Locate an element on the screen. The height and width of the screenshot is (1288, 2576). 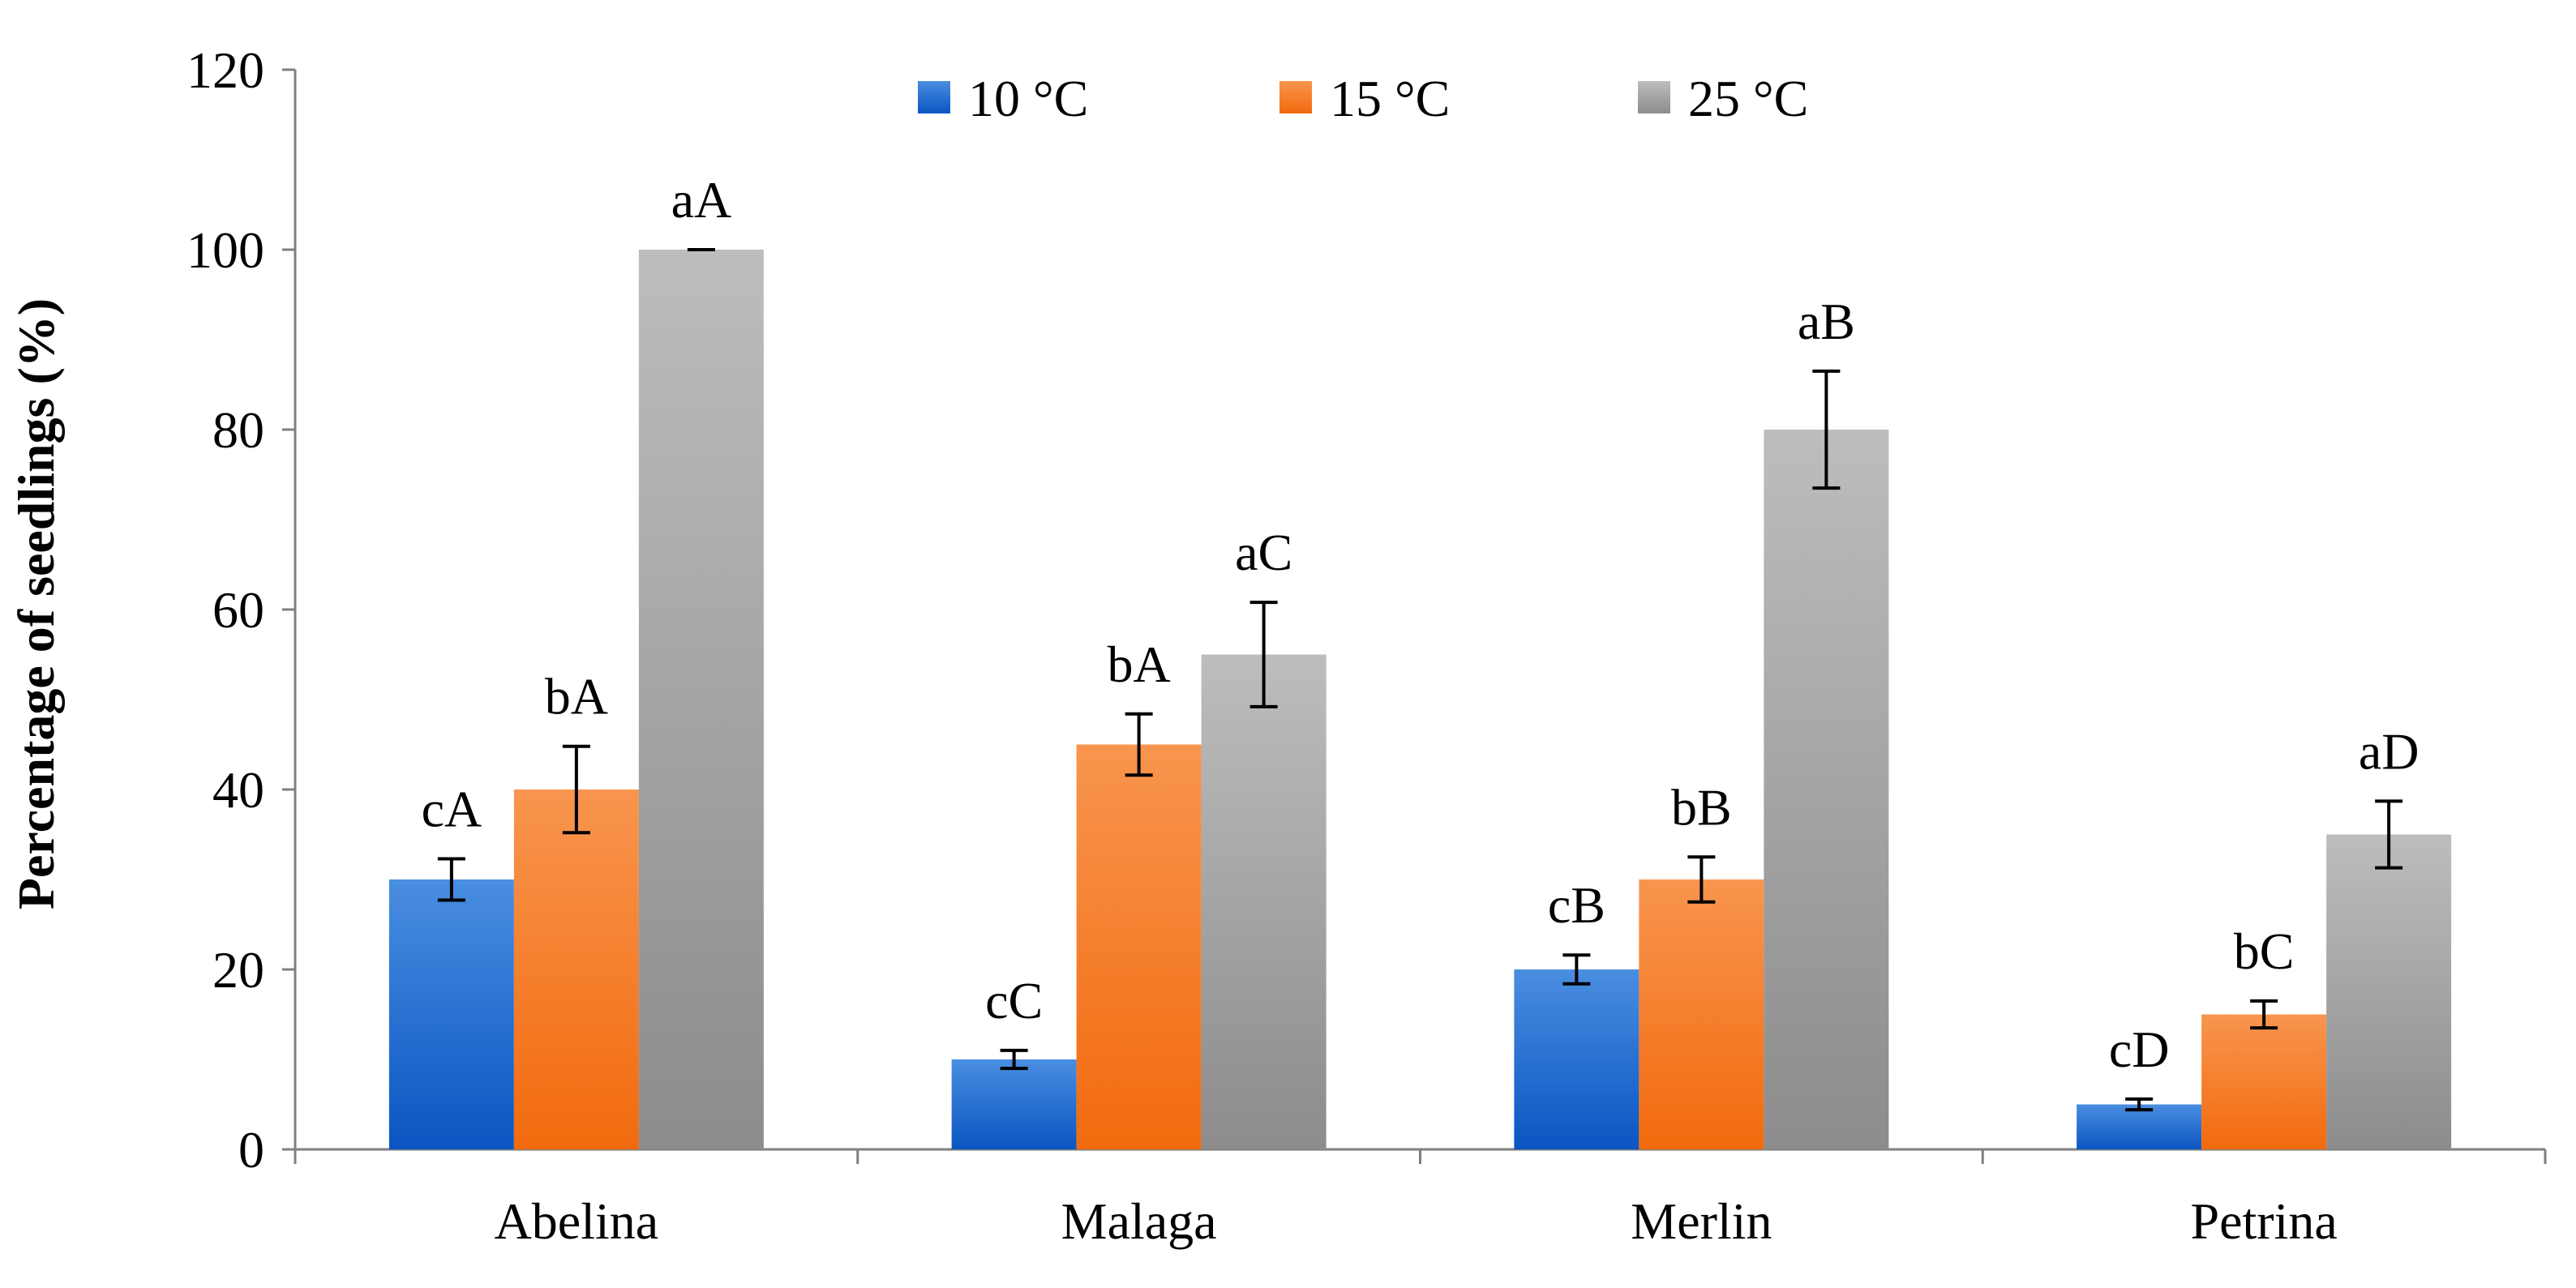
data-label: cB is located at coordinates (1576, 905).